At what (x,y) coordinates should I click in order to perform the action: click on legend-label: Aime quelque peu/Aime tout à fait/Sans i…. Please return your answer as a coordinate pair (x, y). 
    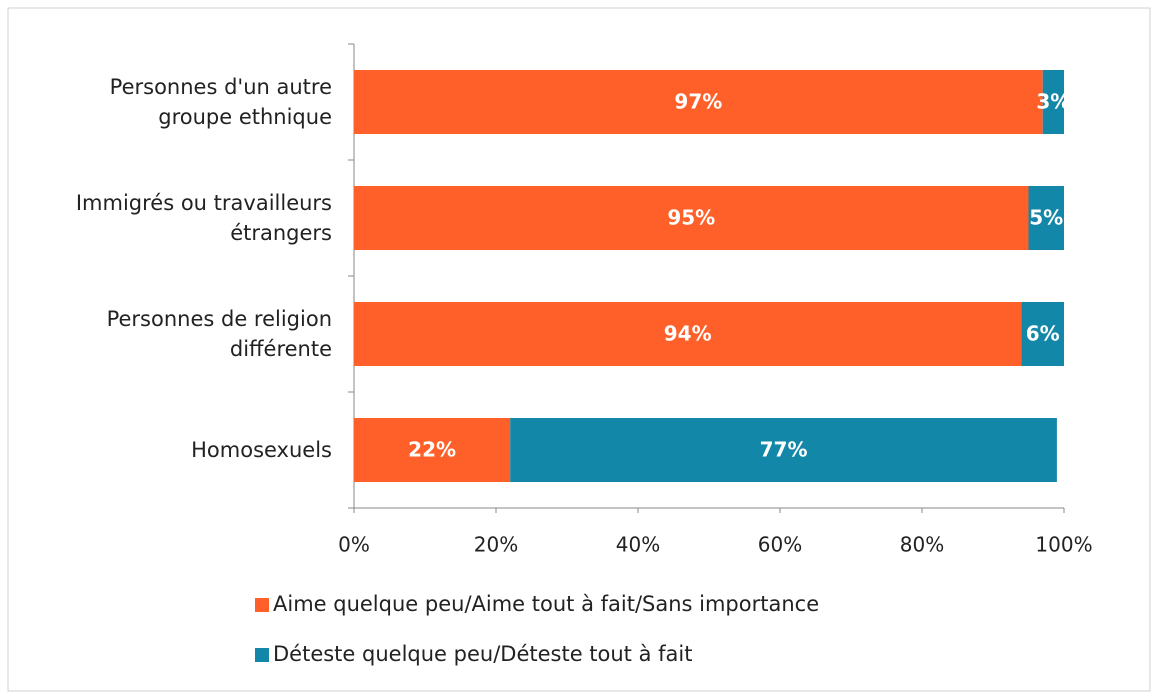
    Looking at the image, I should click on (546, 604).